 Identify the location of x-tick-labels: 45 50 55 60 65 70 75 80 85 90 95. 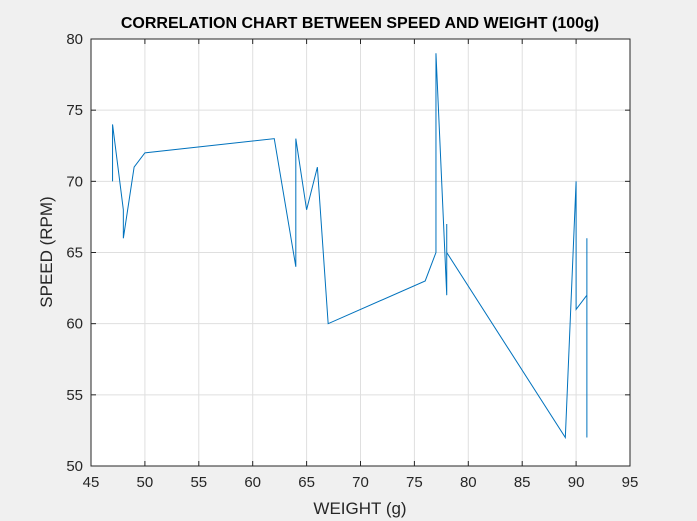
(361, 482).